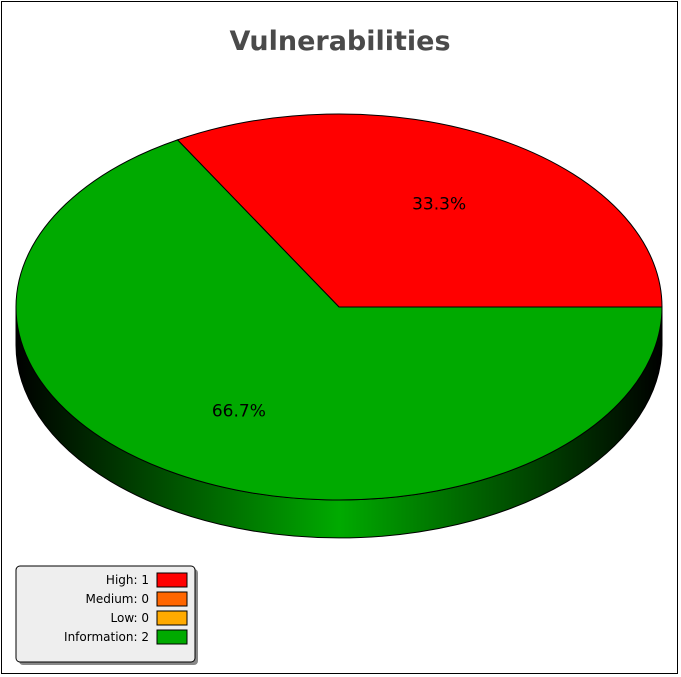 This screenshot has width=681, height=677. Describe the element at coordinates (127, 580) in the screenshot. I see `legend-label: High: 1` at that location.